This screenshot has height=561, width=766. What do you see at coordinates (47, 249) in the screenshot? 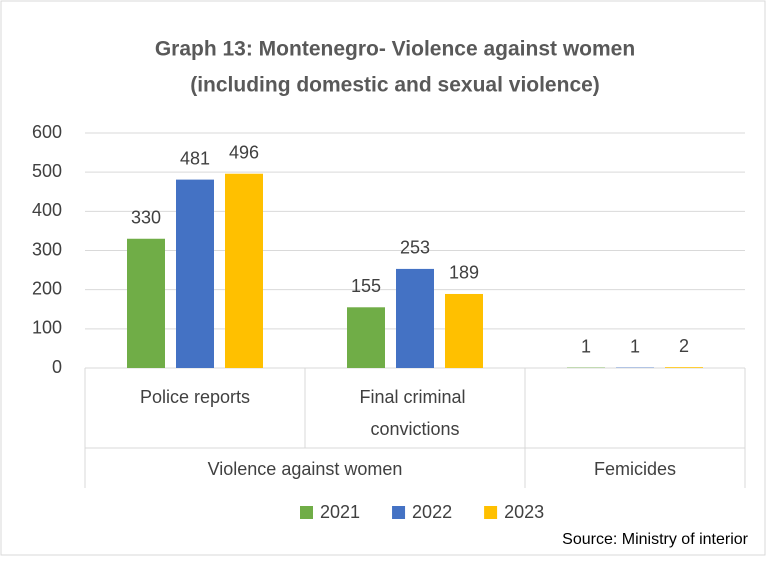
I see `y-tick-label: 300` at bounding box center [47, 249].